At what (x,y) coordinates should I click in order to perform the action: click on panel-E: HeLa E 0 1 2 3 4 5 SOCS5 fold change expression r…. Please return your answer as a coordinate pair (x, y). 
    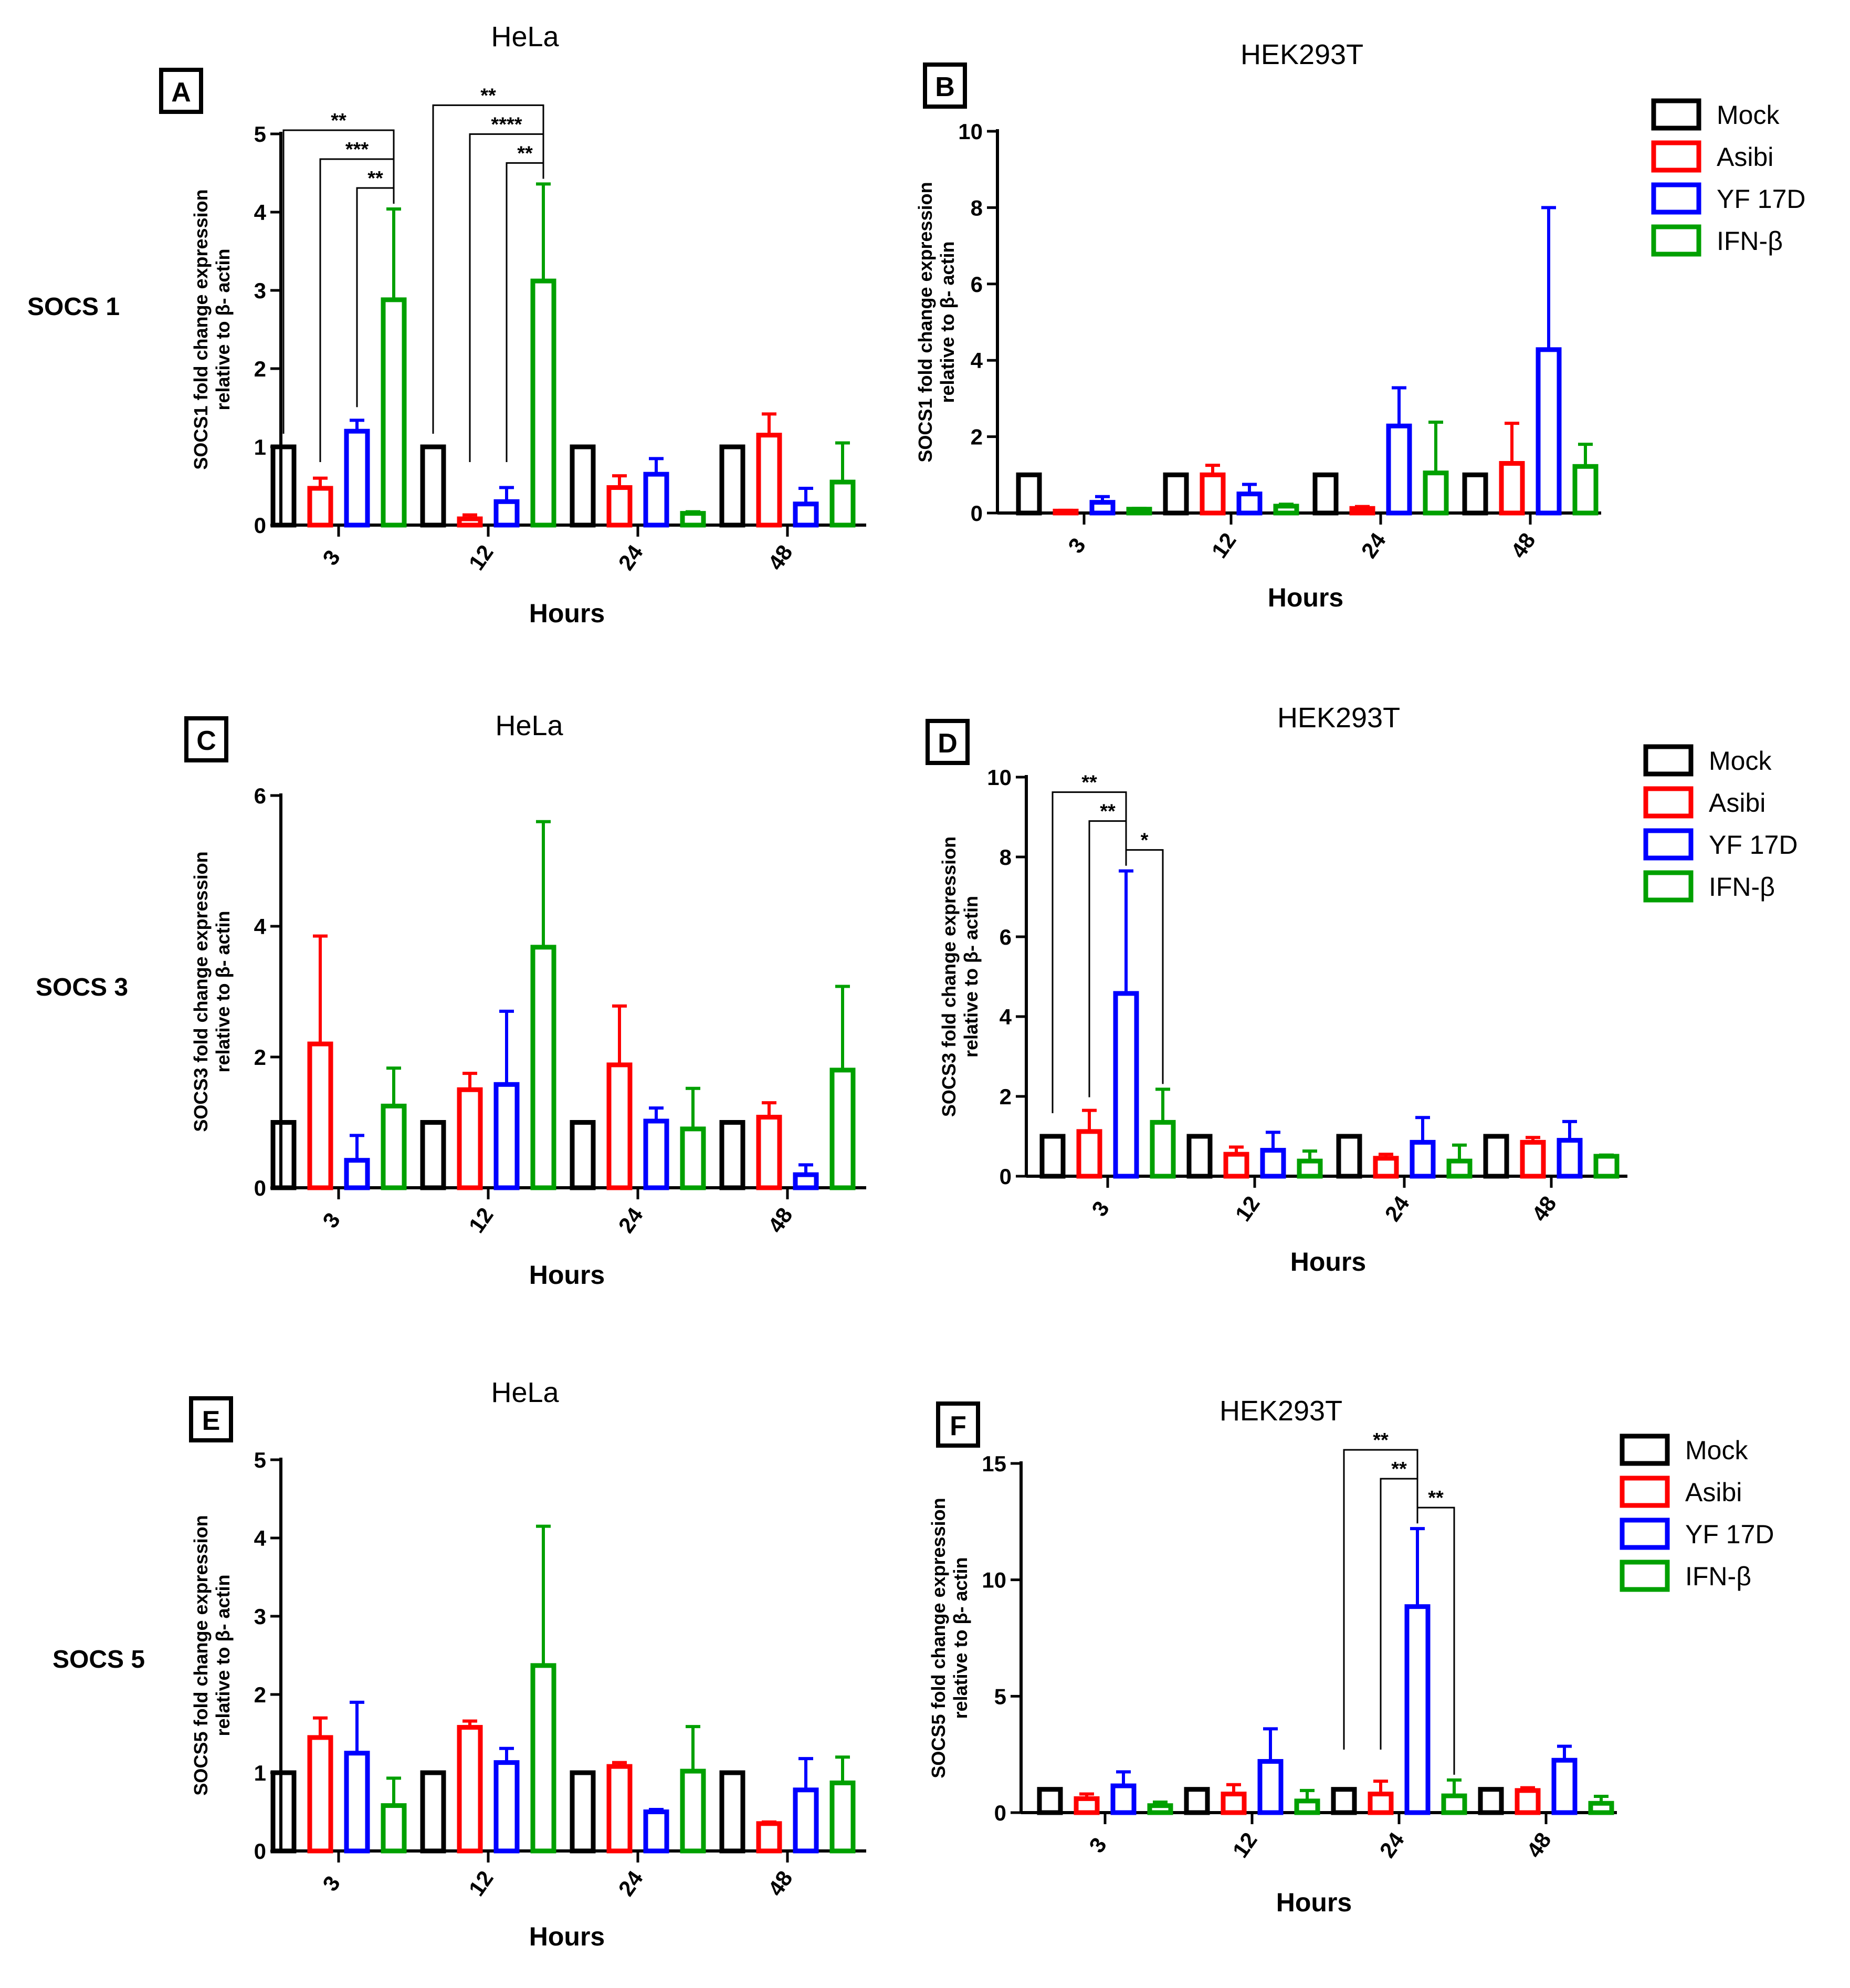
    Looking at the image, I should click on (528, 1664).